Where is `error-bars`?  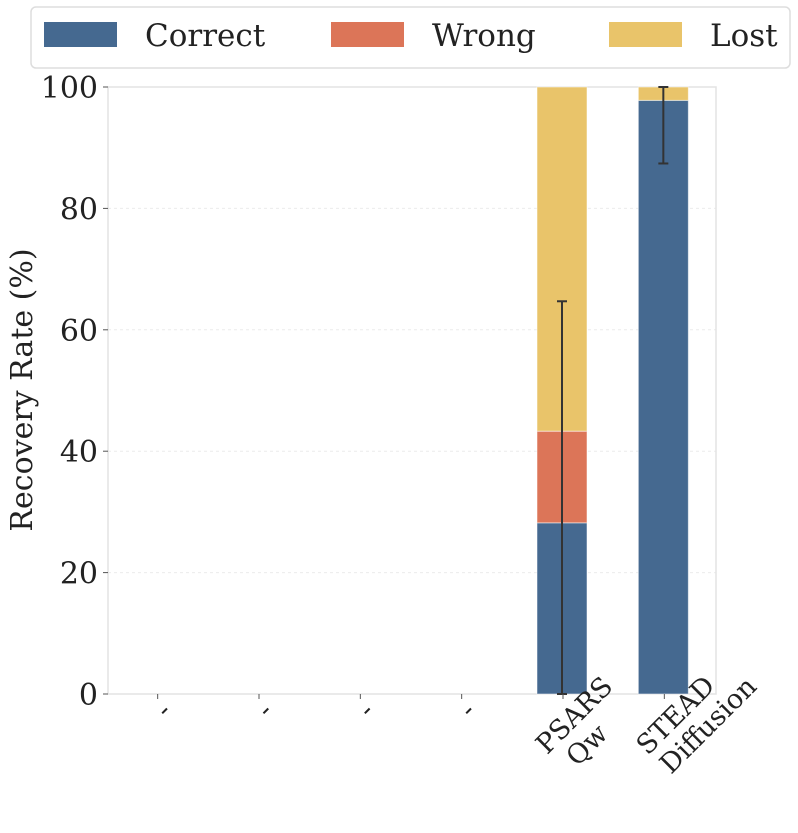 error-bars is located at coordinates (613, 390).